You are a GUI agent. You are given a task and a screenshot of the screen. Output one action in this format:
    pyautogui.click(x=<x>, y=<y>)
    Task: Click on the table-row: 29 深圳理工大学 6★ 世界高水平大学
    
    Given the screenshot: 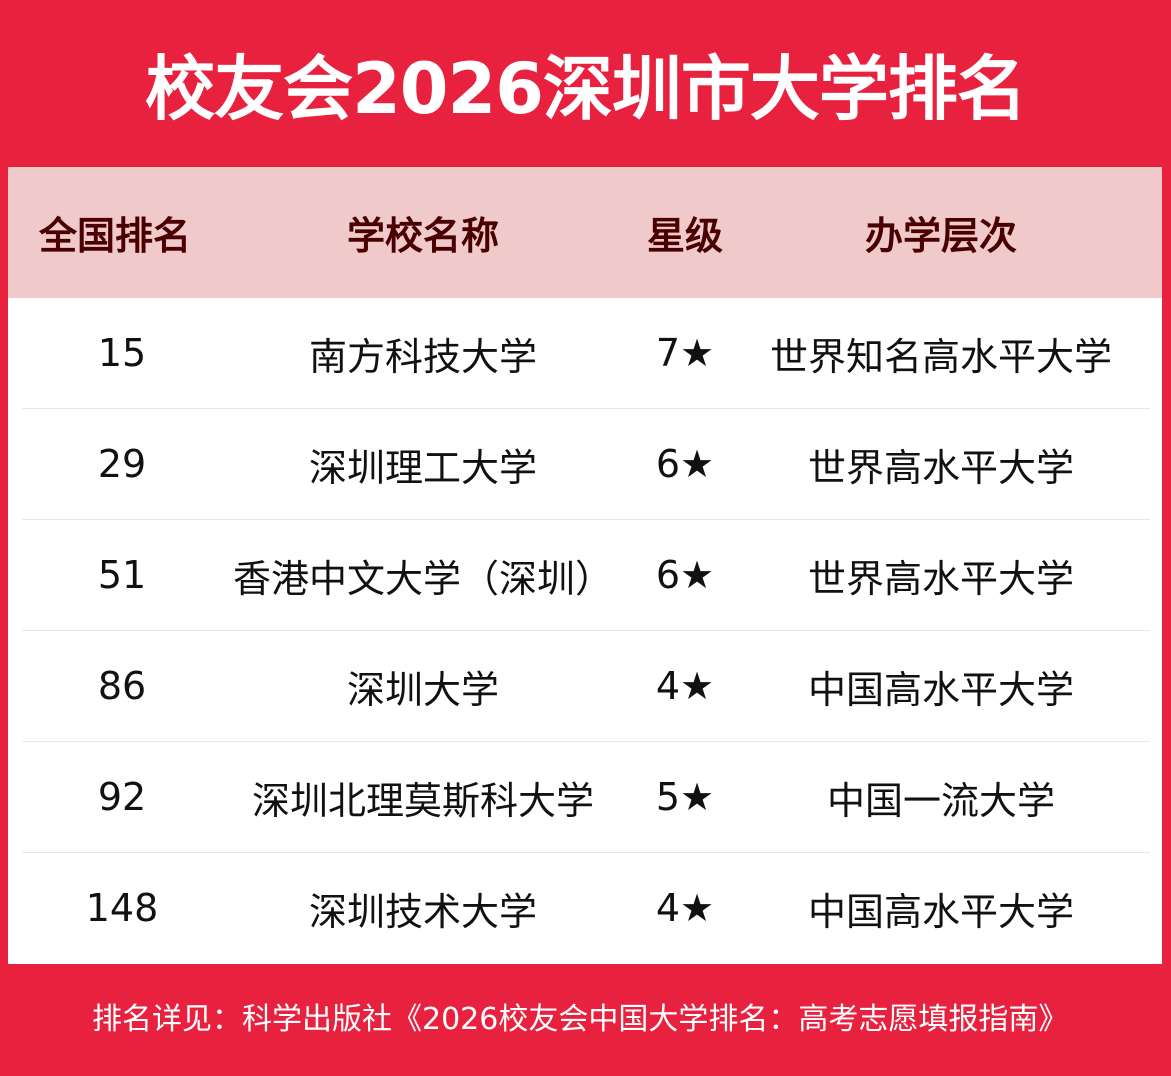 What is the action you would take?
    pyautogui.click(x=586, y=464)
    